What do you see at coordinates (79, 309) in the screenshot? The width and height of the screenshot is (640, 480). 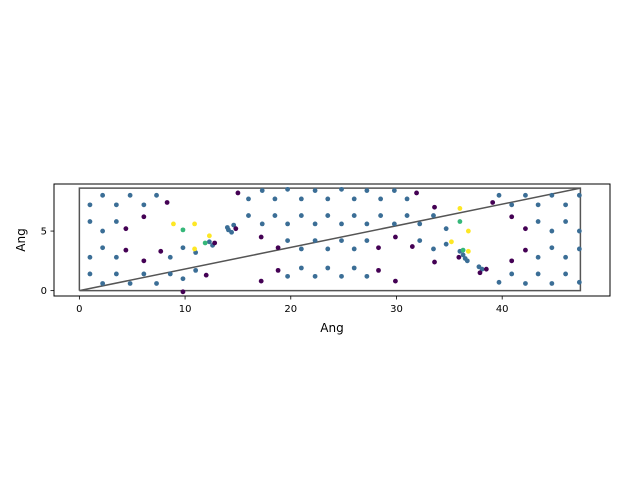 I see `x-tick-label: 0` at bounding box center [79, 309].